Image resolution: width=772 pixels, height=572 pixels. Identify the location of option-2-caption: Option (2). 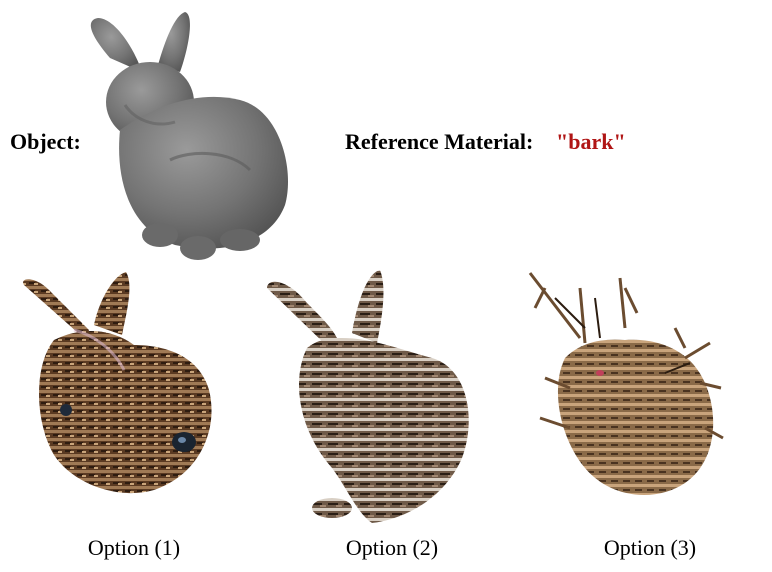
(392, 547).